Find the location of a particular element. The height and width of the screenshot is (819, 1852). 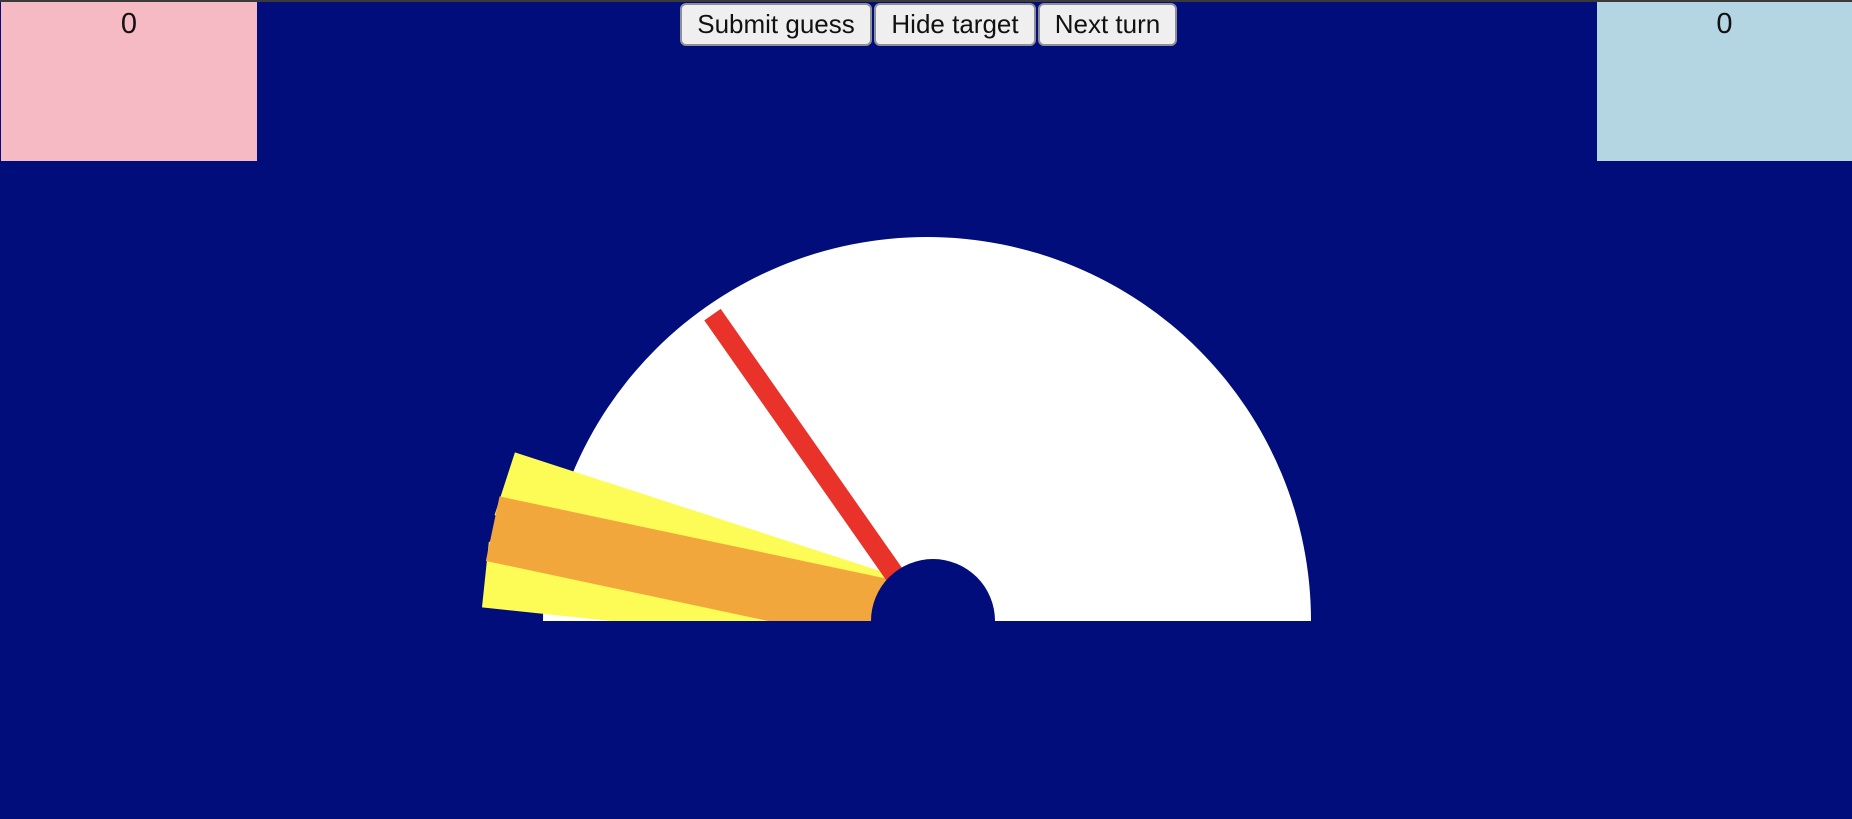

next-turn-button: Next turn is located at coordinates (1107, 24).